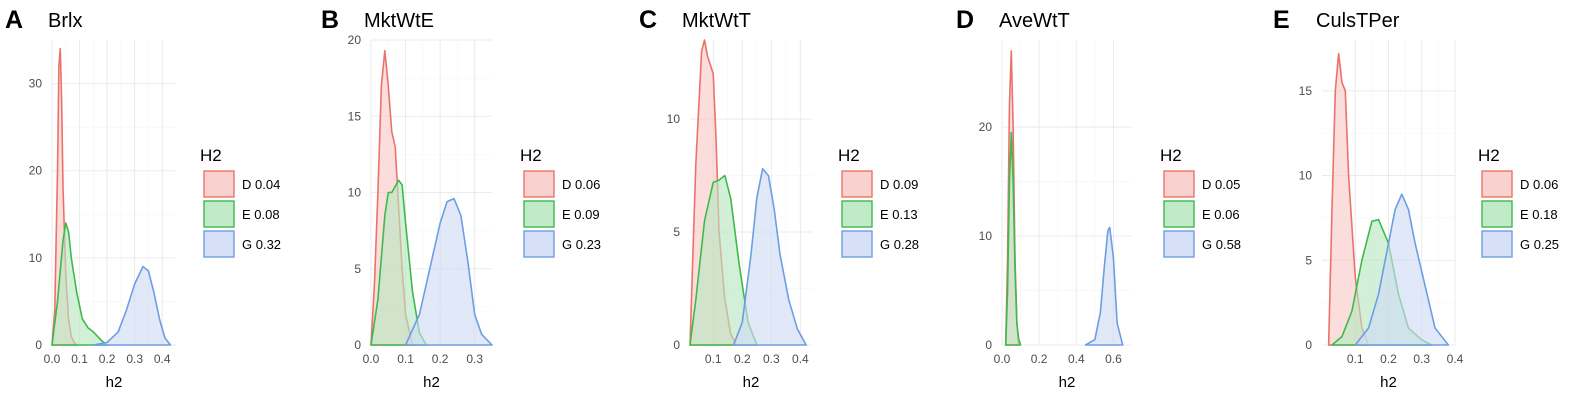 This screenshot has width=1594, height=416. Describe the element at coordinates (1113, 359) in the screenshot. I see `x-tick-label: 0.6` at that location.